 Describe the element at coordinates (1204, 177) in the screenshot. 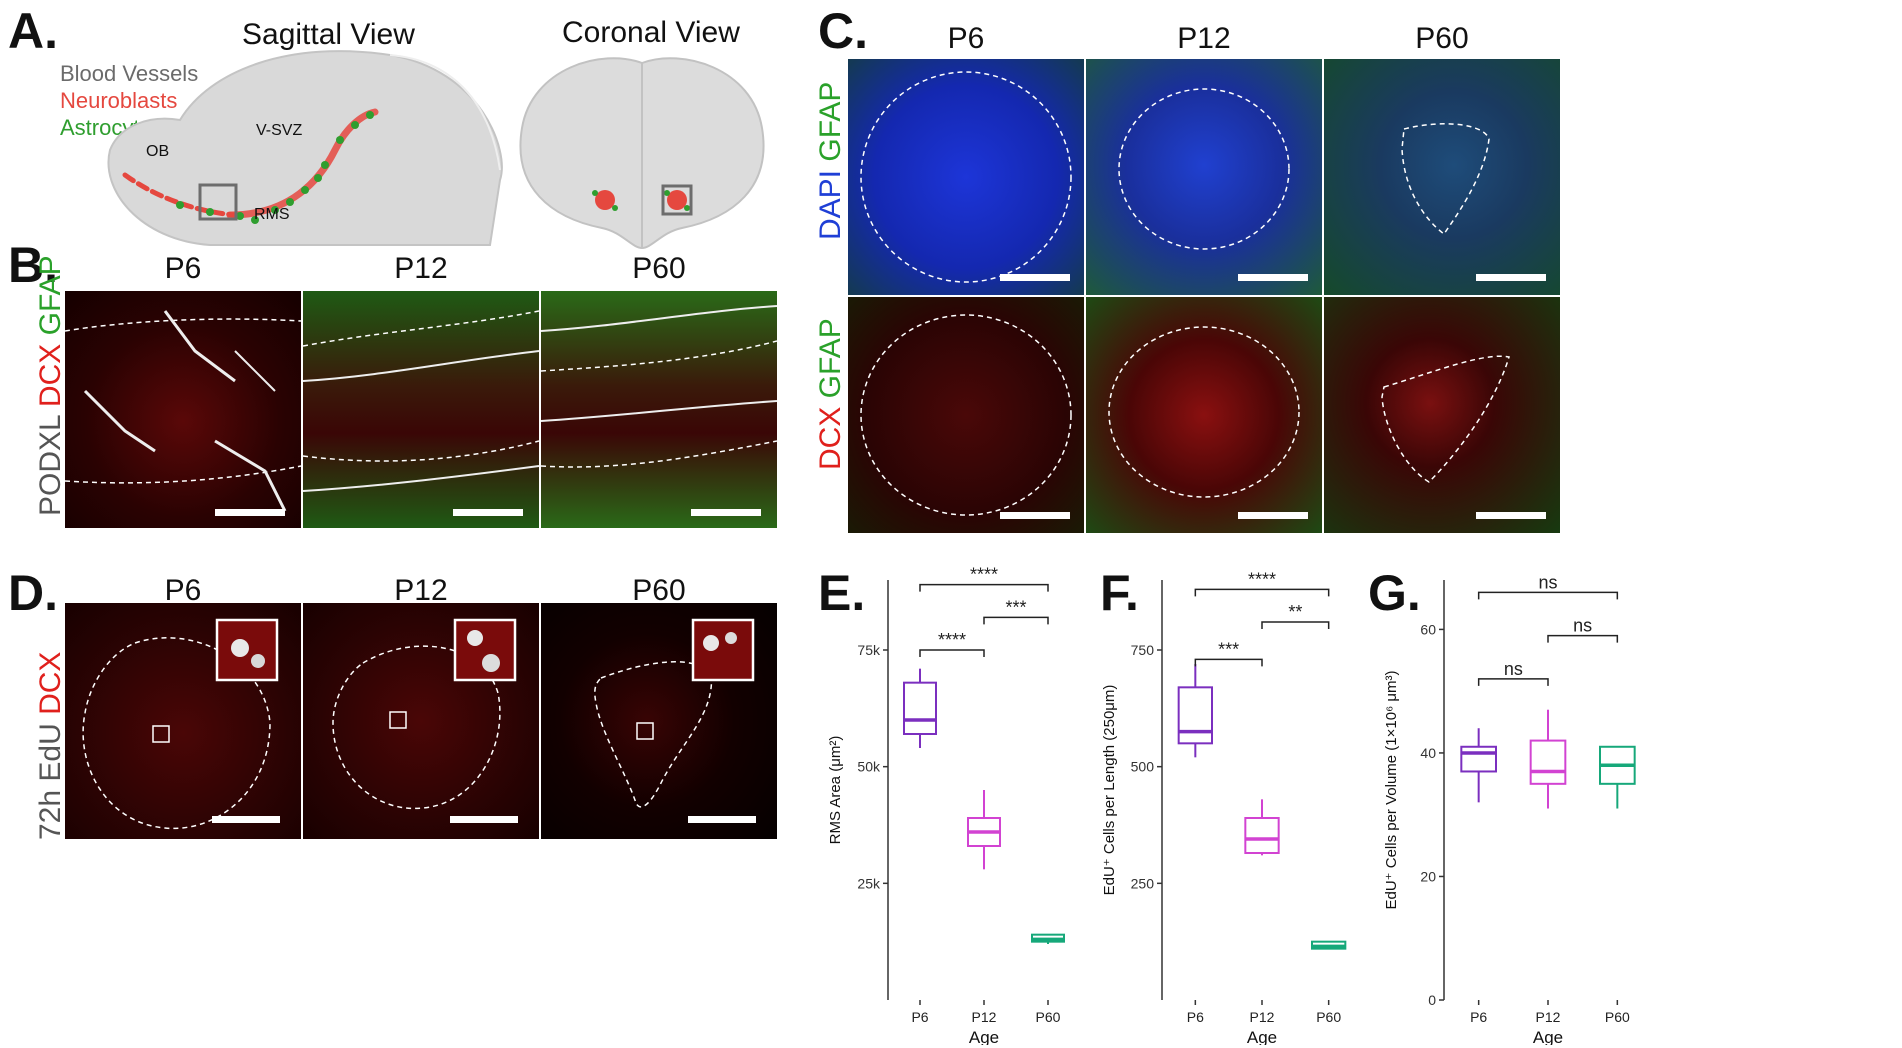

I see `panel-c-dapi-p12-image` at that location.